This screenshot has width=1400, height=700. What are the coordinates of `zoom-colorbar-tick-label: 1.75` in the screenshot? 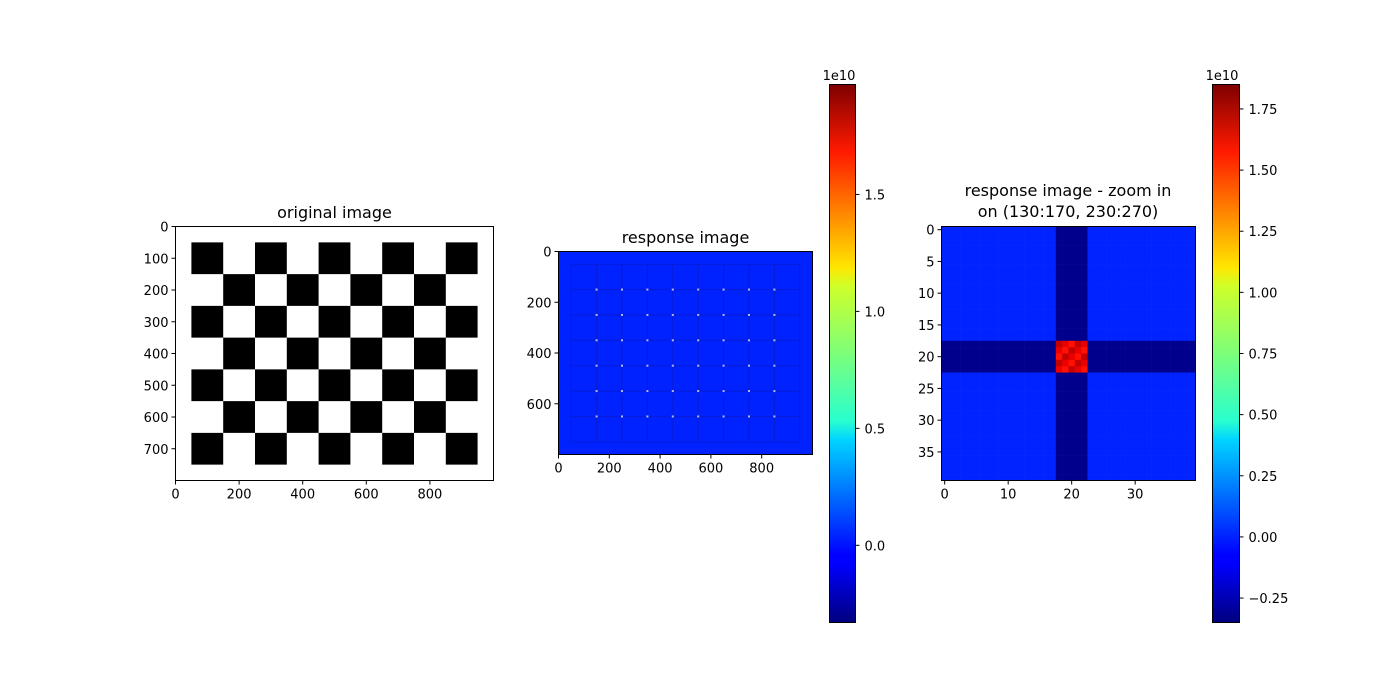 It's located at (1263, 110).